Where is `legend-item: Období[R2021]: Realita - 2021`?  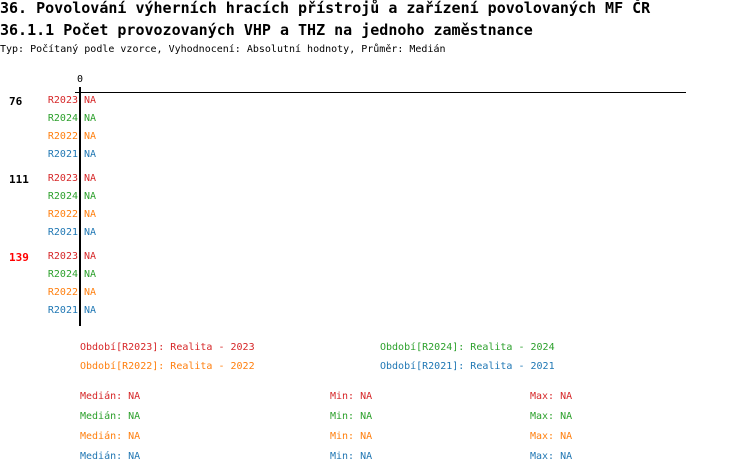
legend-item: Období[R2021]: Realita - 2021 is located at coordinates (467, 366).